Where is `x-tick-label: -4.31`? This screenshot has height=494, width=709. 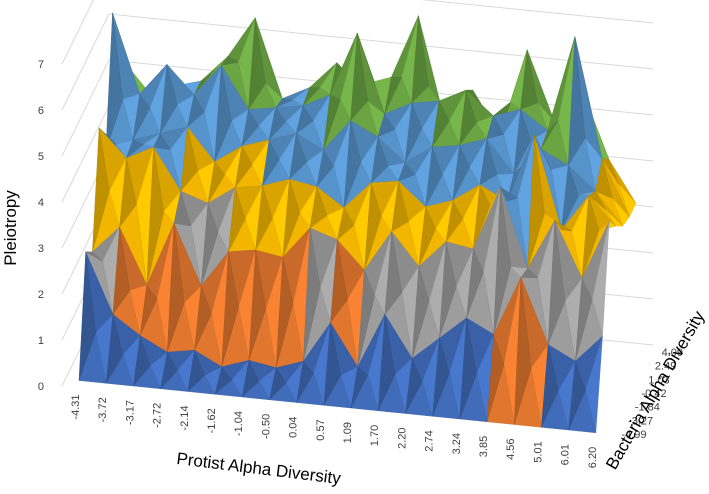 x-tick-label: -4.31 is located at coordinates (76, 407).